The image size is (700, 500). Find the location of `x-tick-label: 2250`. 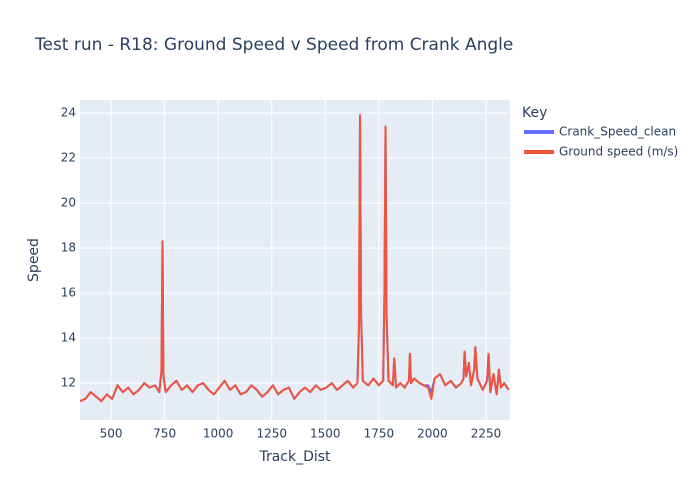

x-tick-label: 2250 is located at coordinates (486, 434).